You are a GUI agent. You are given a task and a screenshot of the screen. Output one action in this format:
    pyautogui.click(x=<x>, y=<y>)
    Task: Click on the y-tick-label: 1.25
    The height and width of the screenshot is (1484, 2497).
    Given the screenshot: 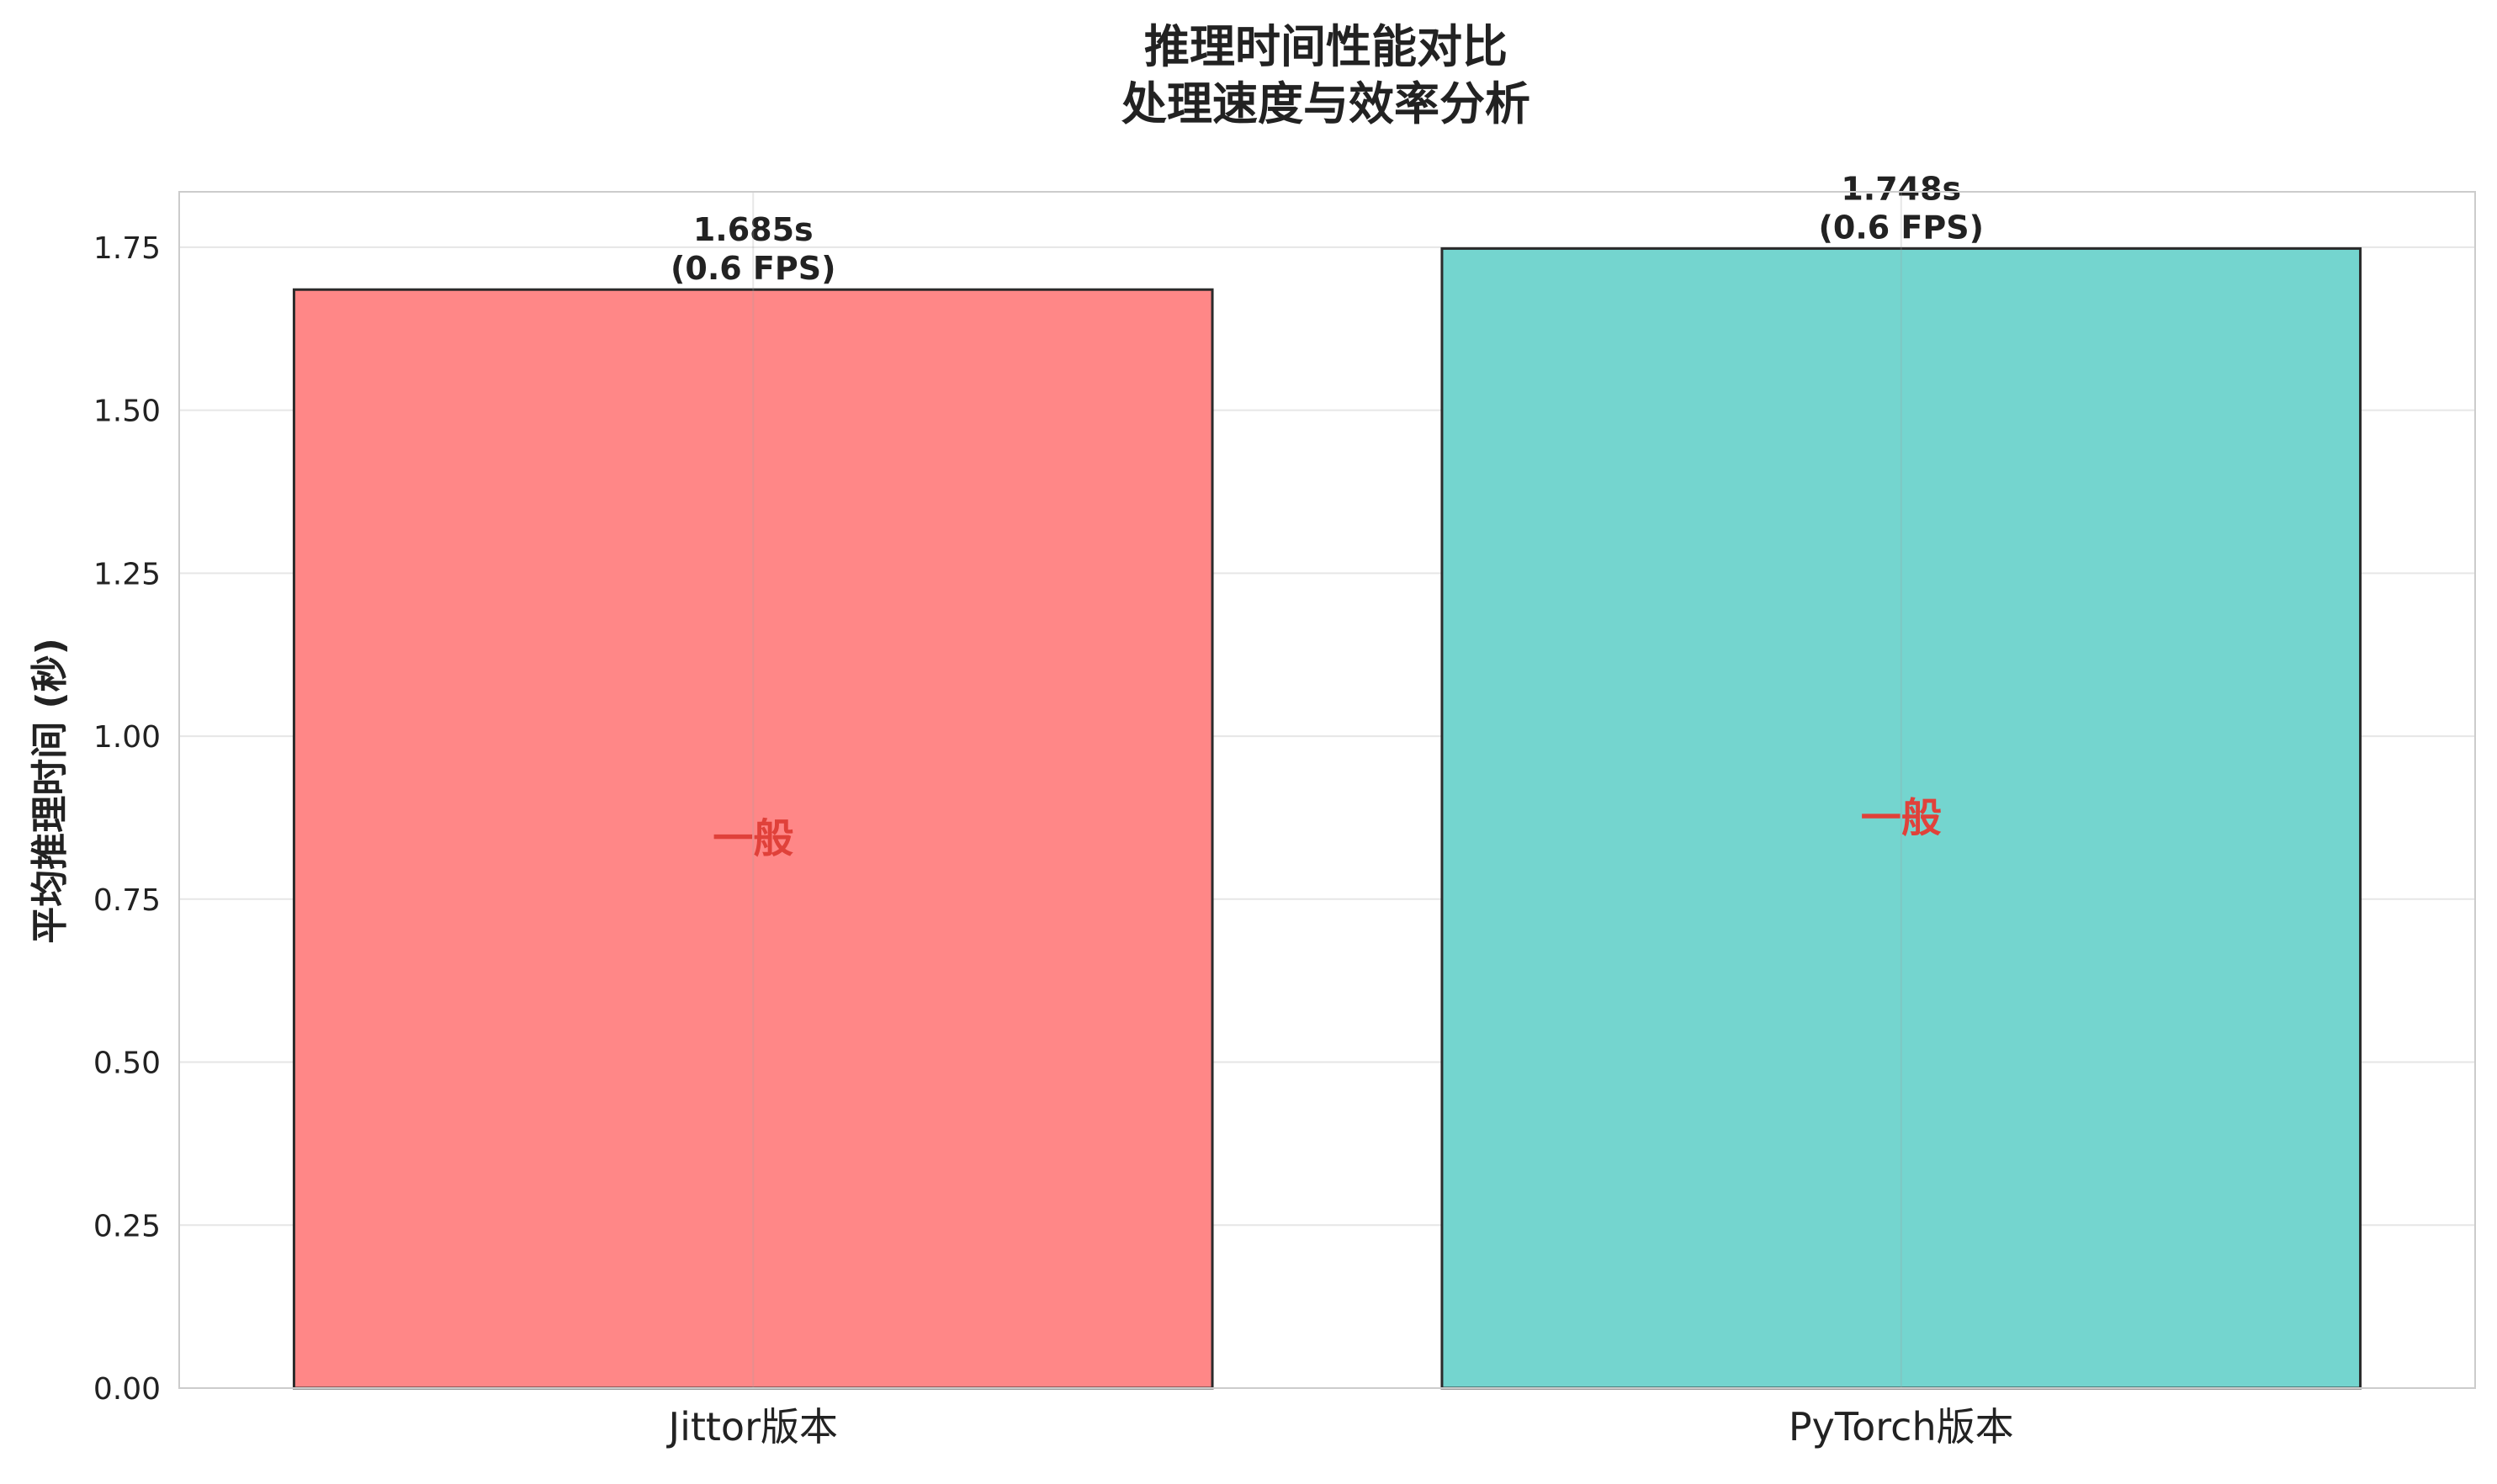 What is the action you would take?
    pyautogui.click(x=127, y=574)
    